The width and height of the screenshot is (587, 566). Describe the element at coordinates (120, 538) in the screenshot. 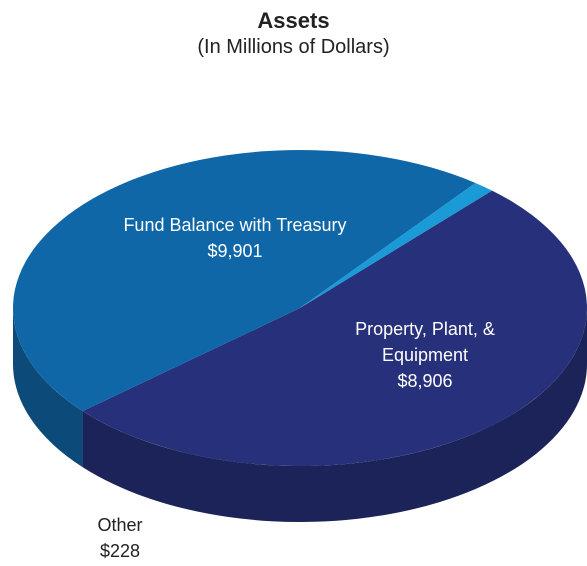

I see `slice-label: Other $228` at that location.